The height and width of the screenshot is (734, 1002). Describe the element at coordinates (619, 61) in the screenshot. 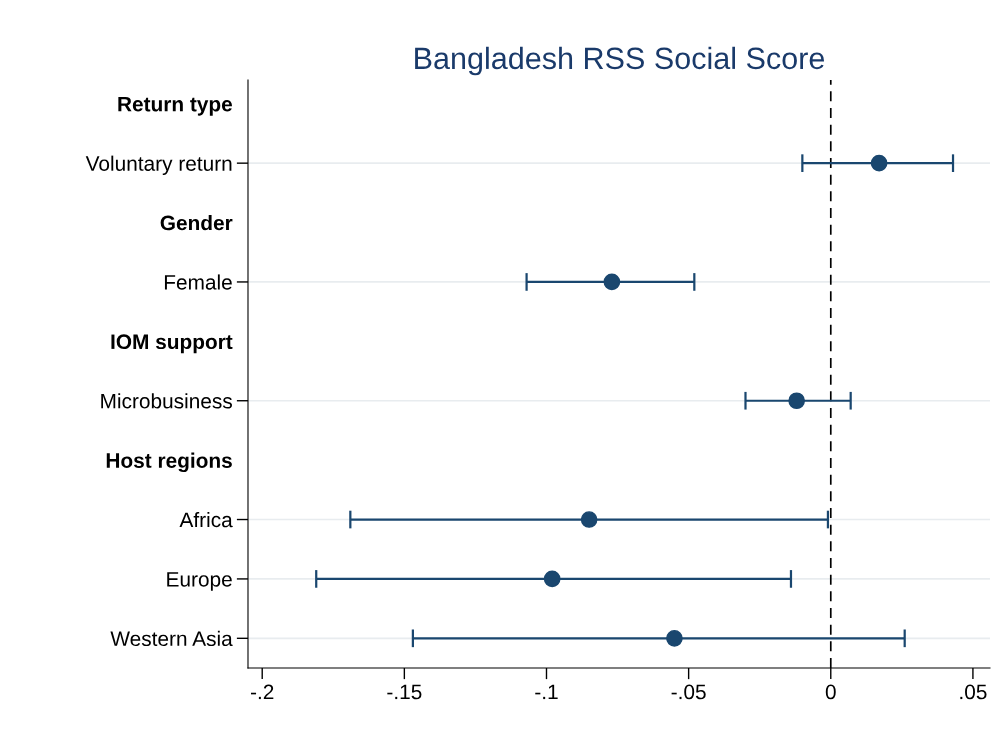

I see `chart-title: Bangladesh RSS Social Score` at that location.